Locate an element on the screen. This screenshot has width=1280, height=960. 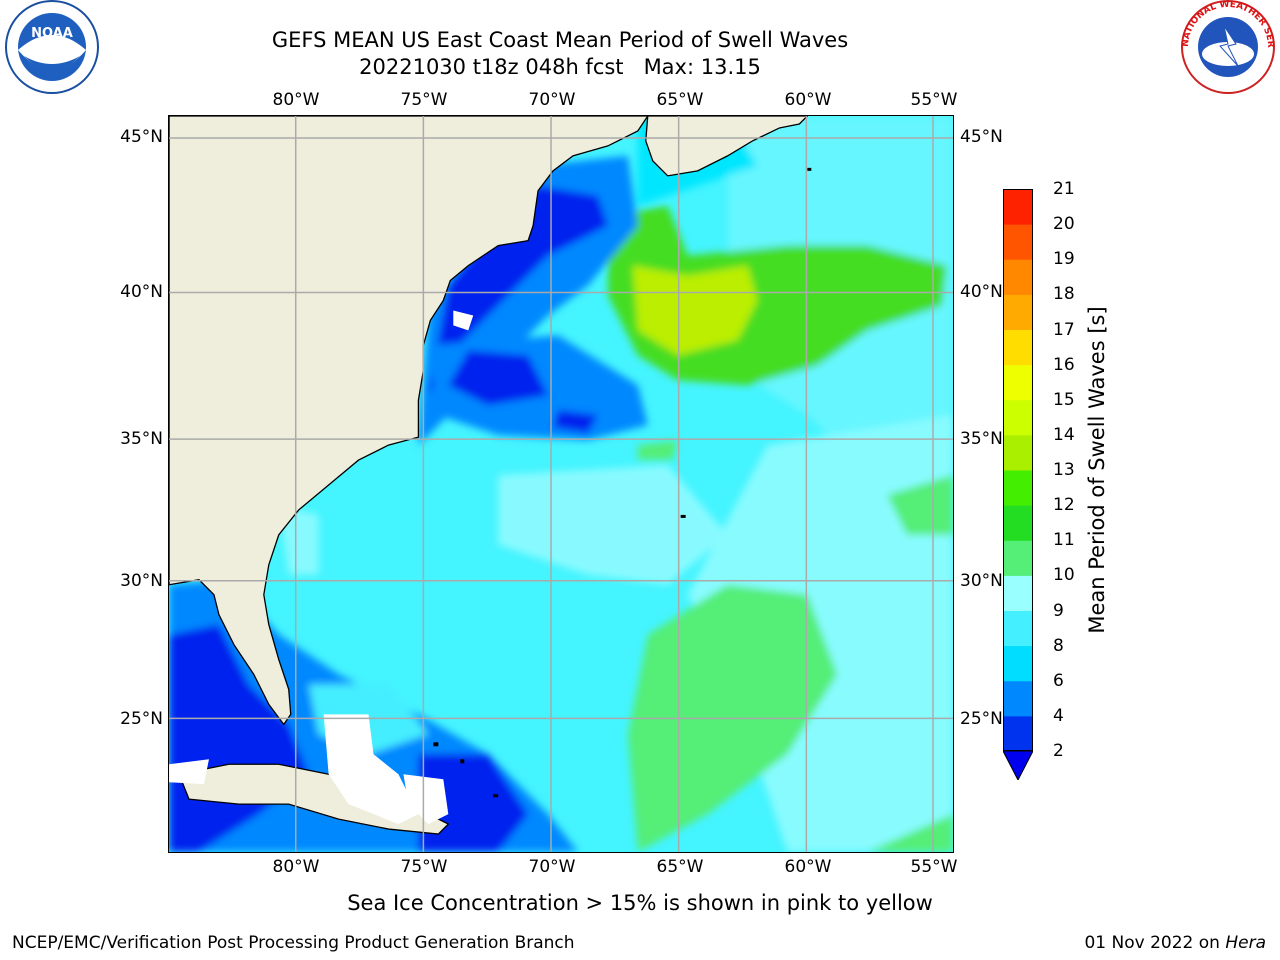
colorbar-tick-label: 6 is located at coordinates (1058, 680).